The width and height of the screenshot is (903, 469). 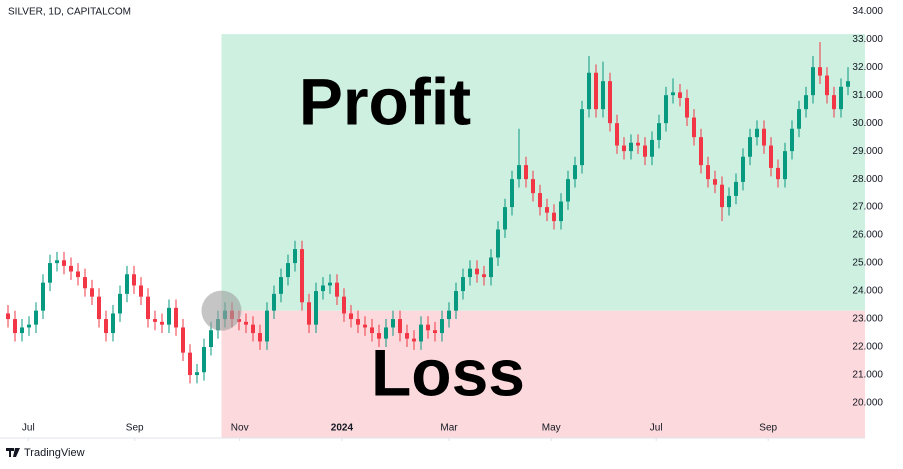 I want to click on chart-title: SILVER, 1D, CAPITALCOM, so click(x=69, y=12).